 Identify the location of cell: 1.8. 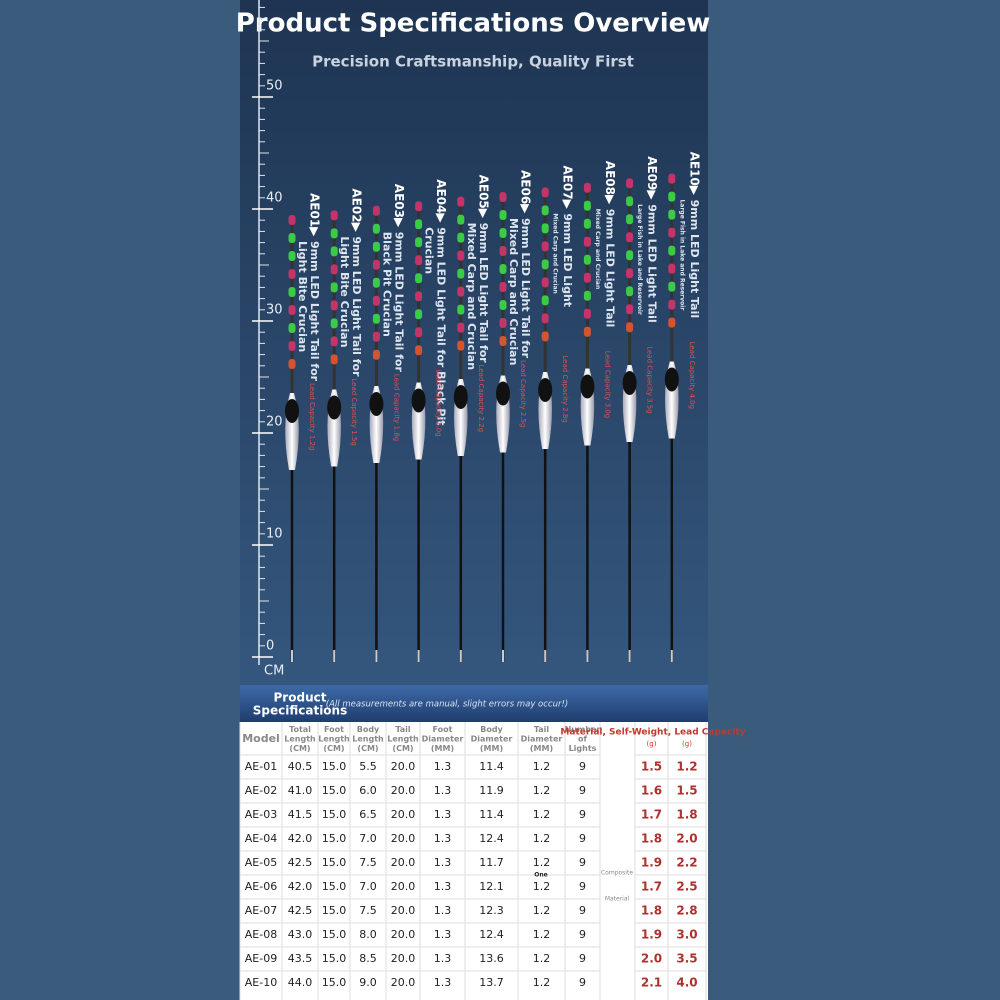
(651, 839).